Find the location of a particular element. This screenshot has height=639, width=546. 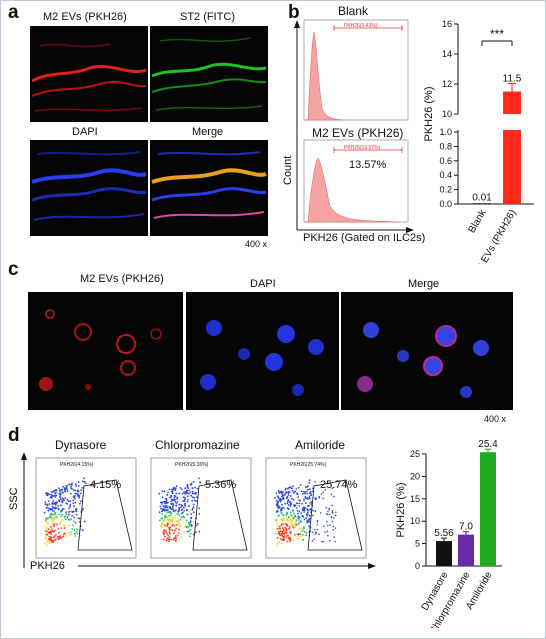

chart-b-ytick-label: 0.8 is located at coordinates (445, 146).